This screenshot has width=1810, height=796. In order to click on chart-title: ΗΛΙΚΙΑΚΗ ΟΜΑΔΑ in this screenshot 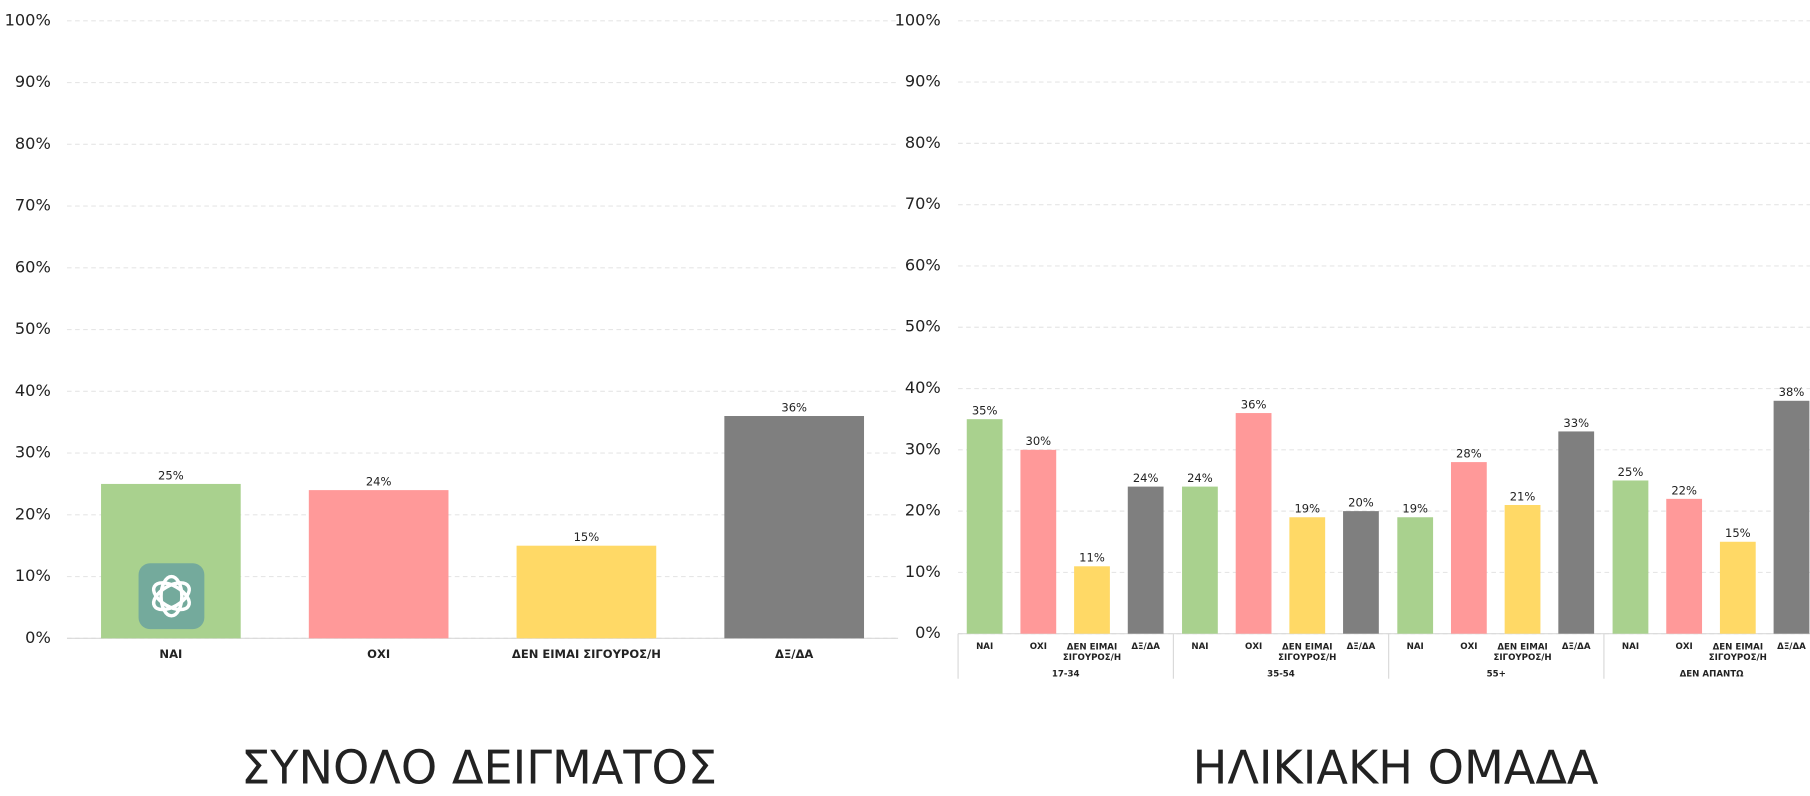, I will do `click(1396, 768)`.